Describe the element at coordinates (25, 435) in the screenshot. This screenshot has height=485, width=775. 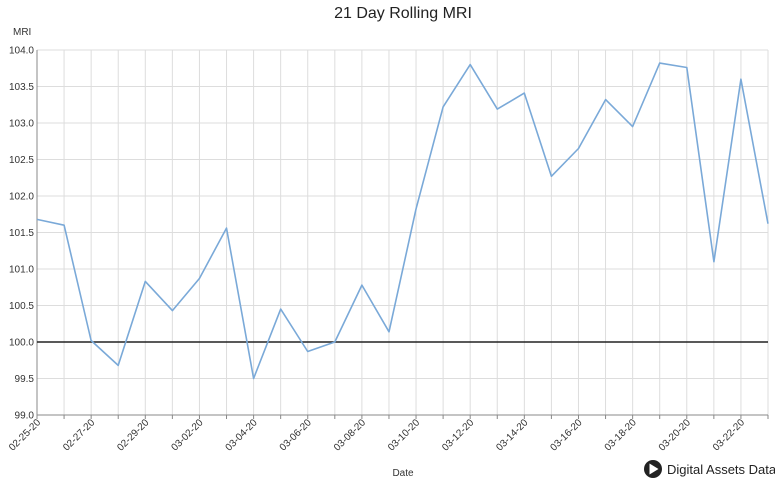
I see `x-tick-label: 02-25-20` at that location.